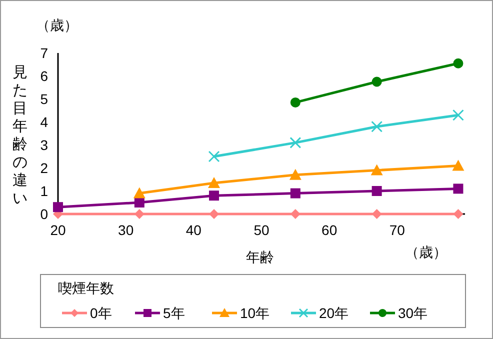  What do you see at coordinates (126, 230) in the screenshot?
I see `x-tick-label: 30` at bounding box center [126, 230].